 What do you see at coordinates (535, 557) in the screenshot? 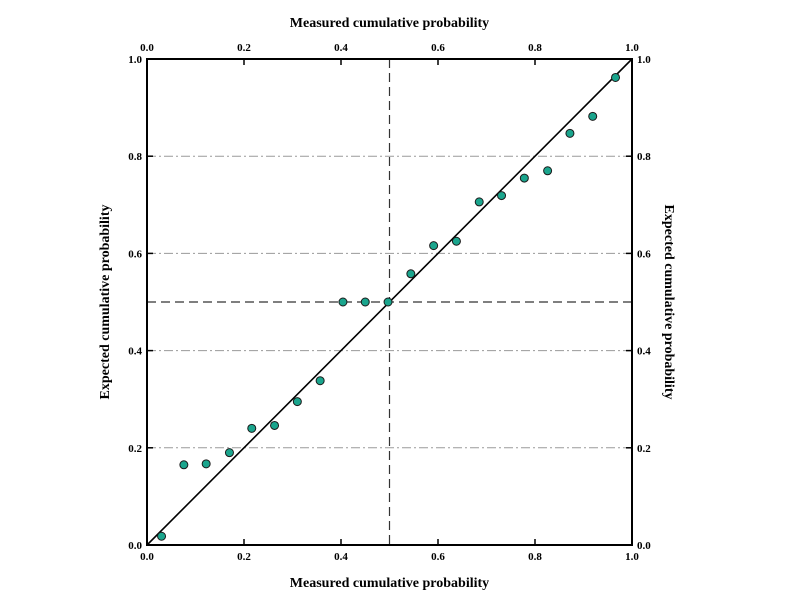
I see `x-tick-label-4: 0.8` at bounding box center [535, 557].